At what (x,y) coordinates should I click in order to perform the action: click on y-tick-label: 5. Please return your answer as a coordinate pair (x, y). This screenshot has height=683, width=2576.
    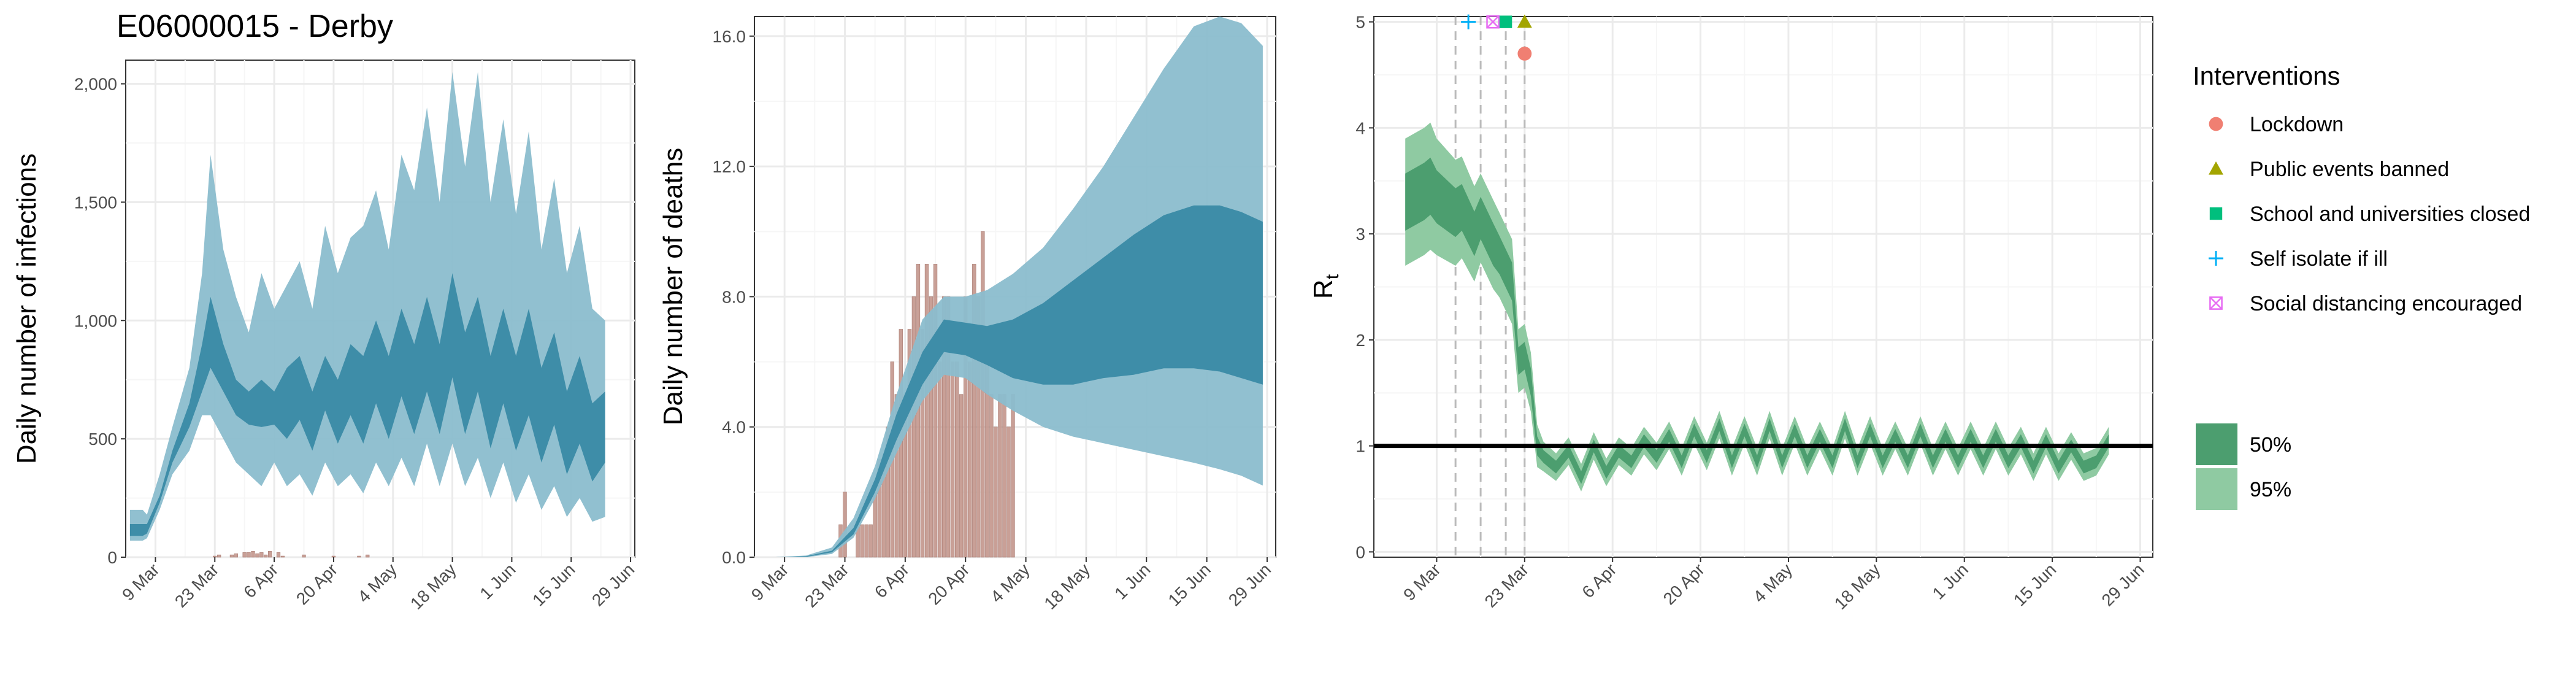
    Looking at the image, I should click on (1360, 22).